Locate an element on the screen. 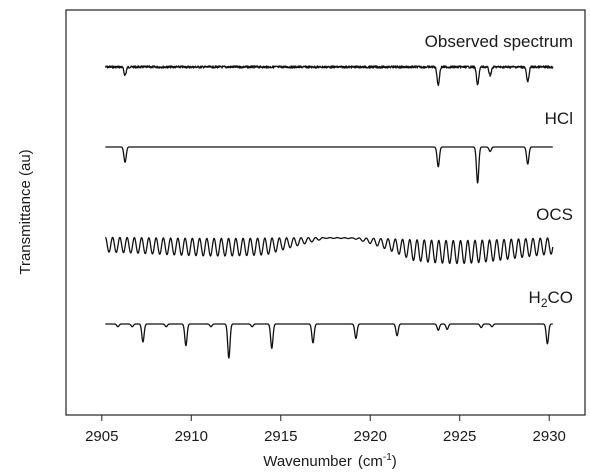  series-label-ocs: OCS is located at coordinates (554, 214).